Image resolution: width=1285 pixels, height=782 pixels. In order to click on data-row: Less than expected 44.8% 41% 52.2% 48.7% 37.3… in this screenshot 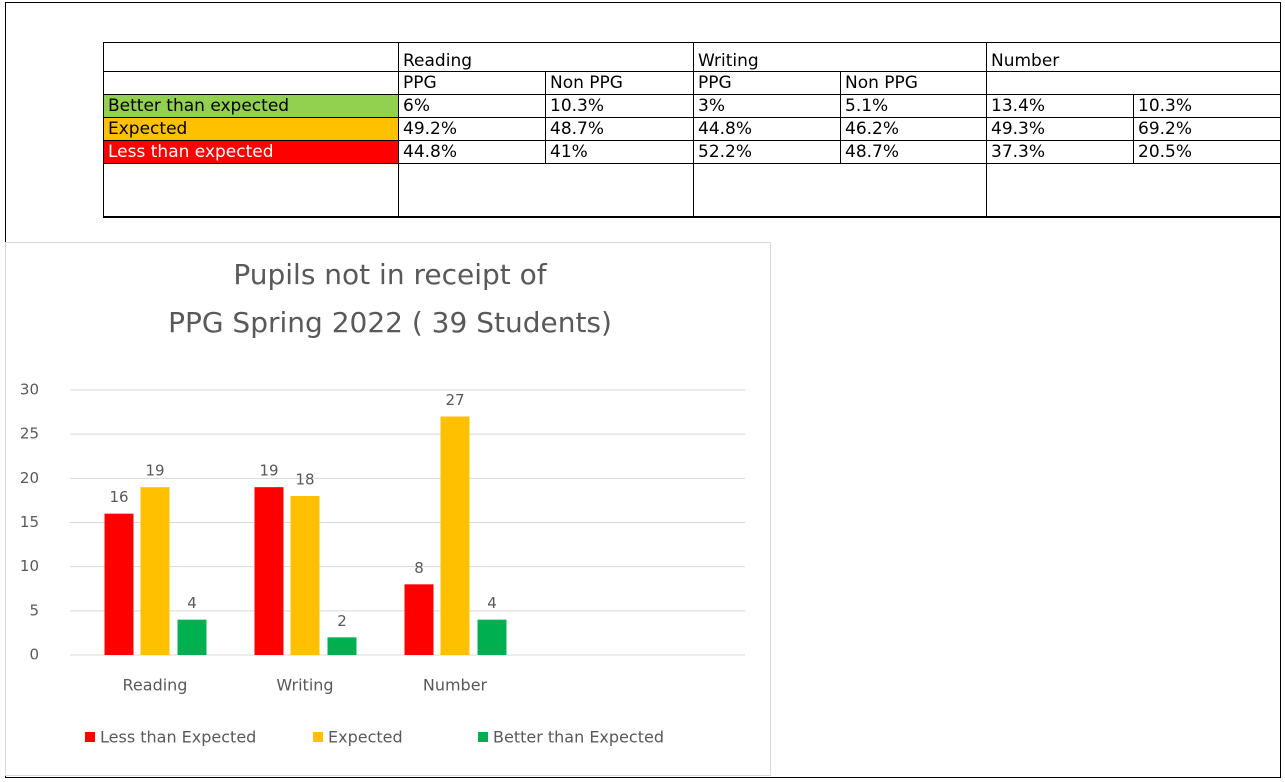, I will do `click(692, 152)`.